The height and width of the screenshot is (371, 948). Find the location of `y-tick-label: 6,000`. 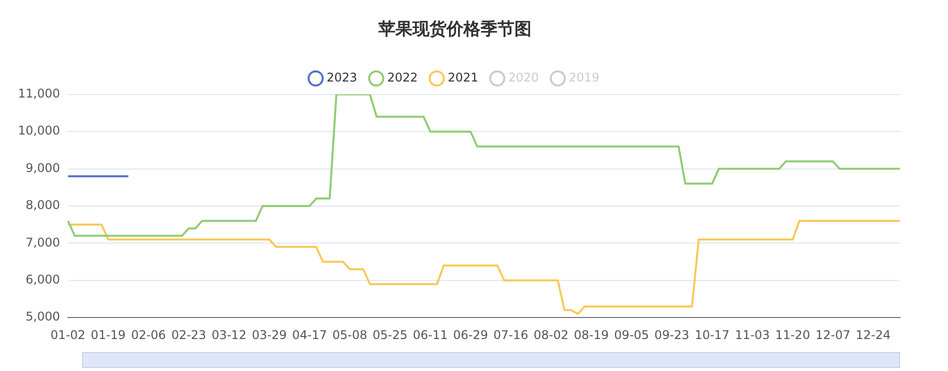

y-tick-label: 6,000 is located at coordinates (43, 279).